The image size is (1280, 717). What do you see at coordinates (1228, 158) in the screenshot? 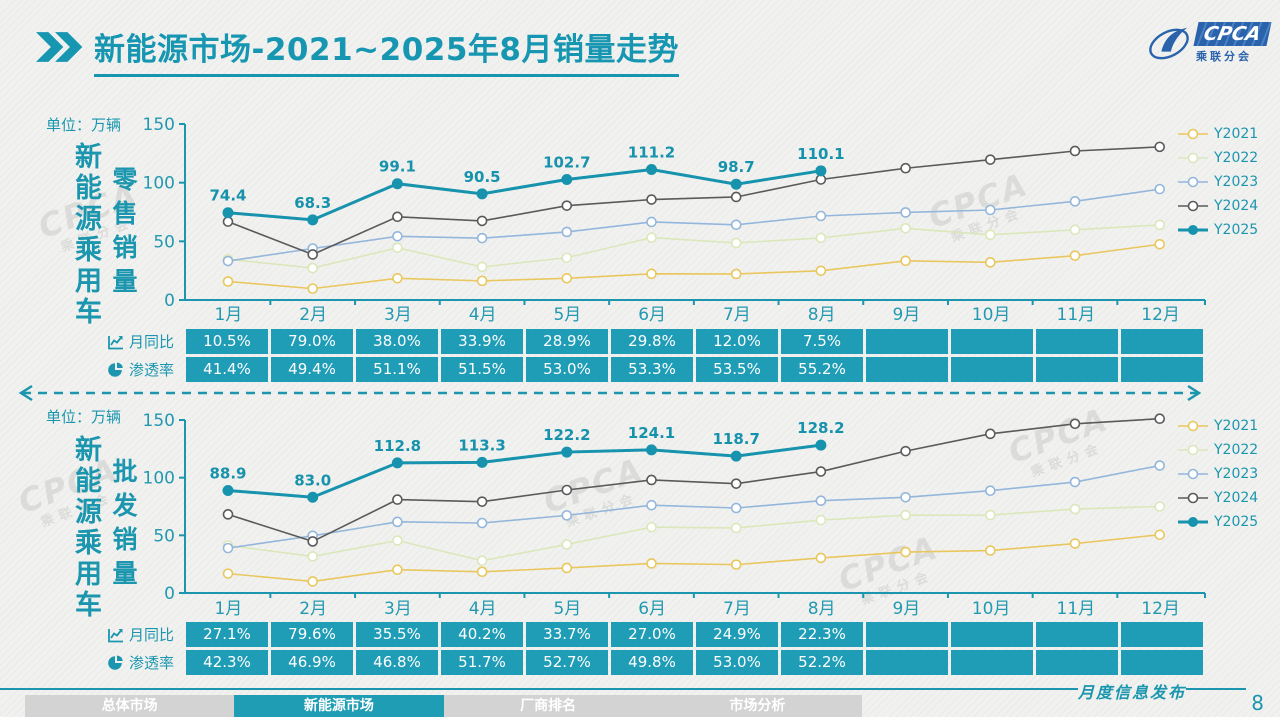
I see `legend-item-Y2022: Y2022` at bounding box center [1228, 158].